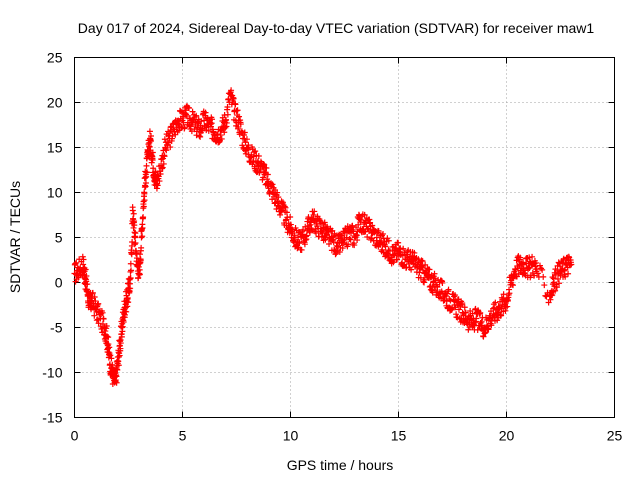  What do you see at coordinates (399, 436) in the screenshot?
I see `x-tick-label: 15` at bounding box center [399, 436].